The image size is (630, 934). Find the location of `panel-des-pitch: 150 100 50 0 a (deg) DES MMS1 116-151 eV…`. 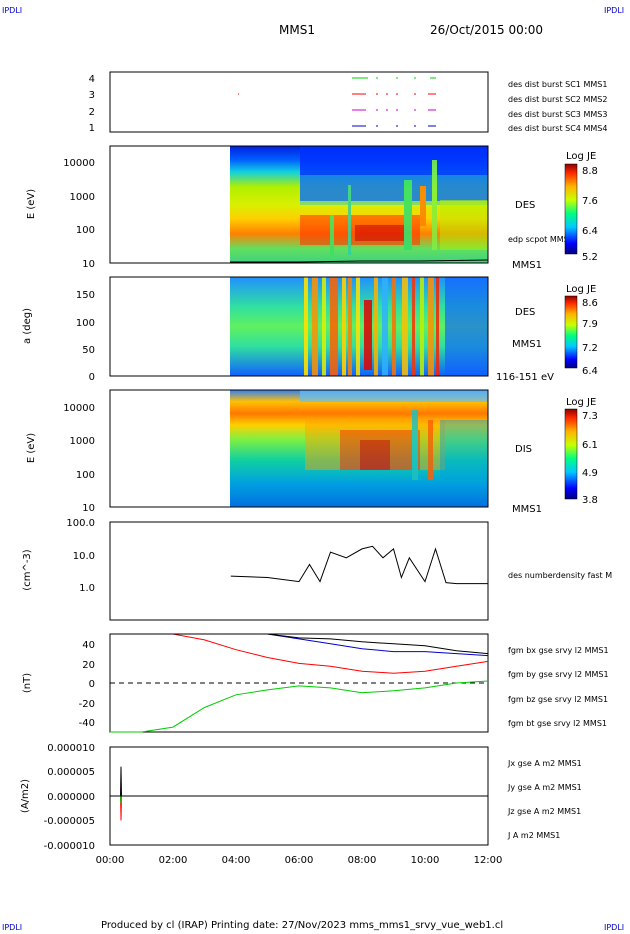

panel-des-pitch: 150 100 50 0 a (deg) DES MMS1 116-151 eV… is located at coordinates (310, 329).